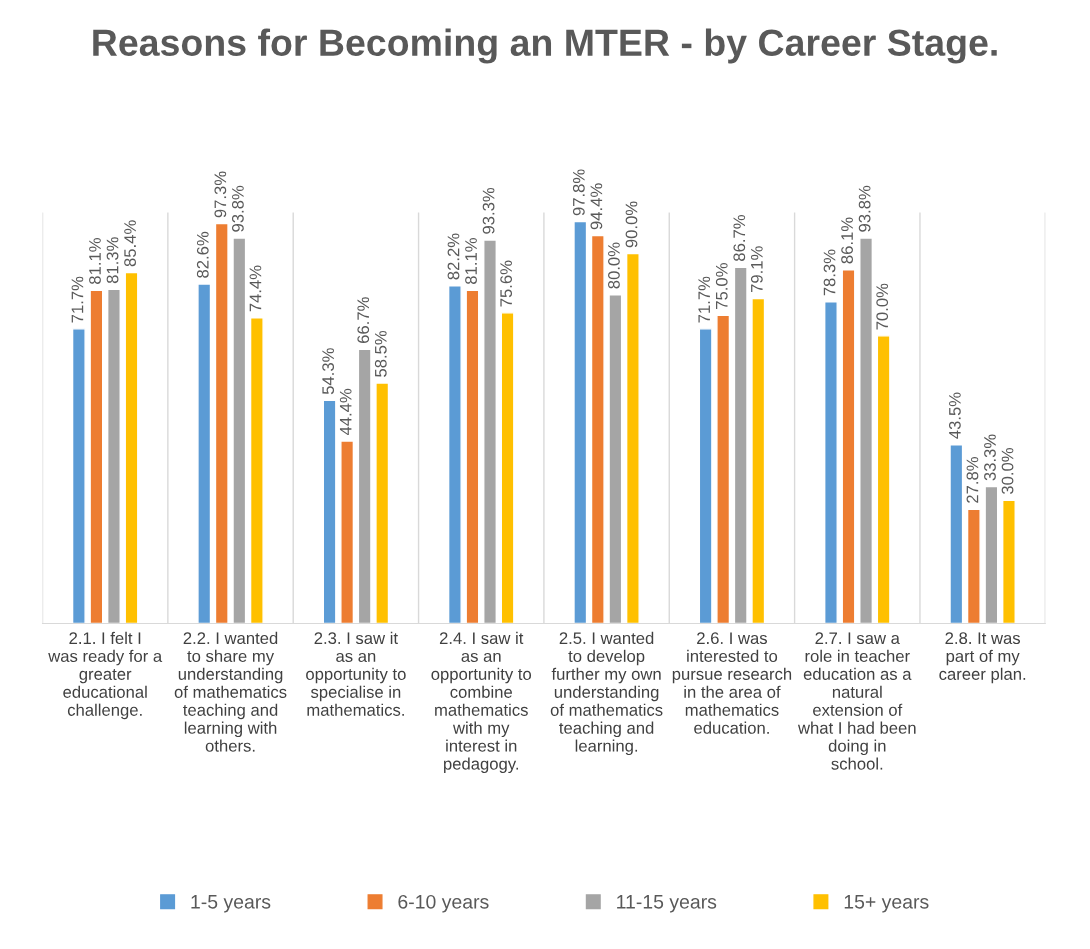  Describe the element at coordinates (631, 224) in the screenshot. I see `data-label: 90.0%` at that location.